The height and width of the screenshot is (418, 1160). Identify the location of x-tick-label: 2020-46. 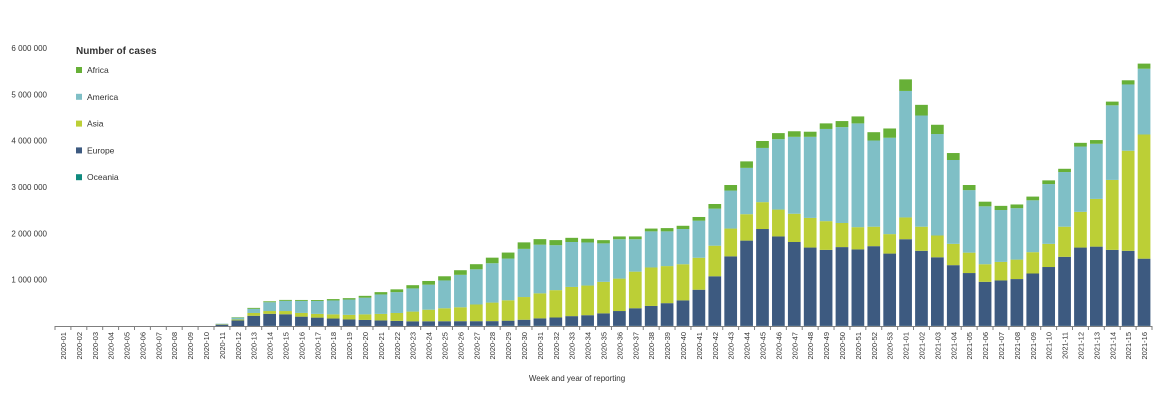
(778, 346).